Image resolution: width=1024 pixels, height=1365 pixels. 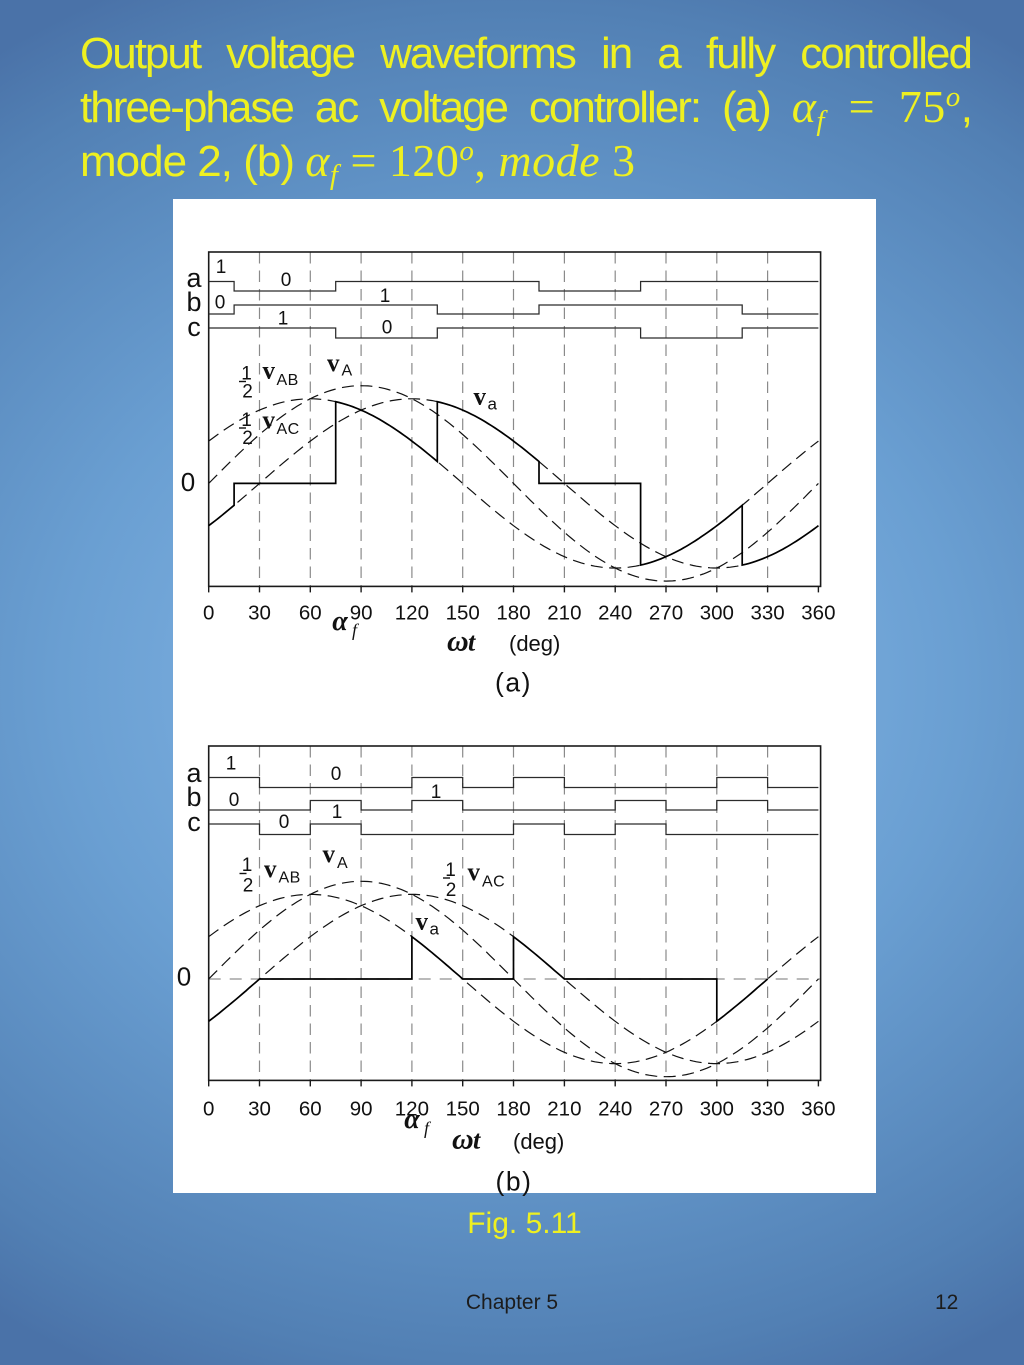 I want to click on svg-text: (b), so click(x=514, y=1182).